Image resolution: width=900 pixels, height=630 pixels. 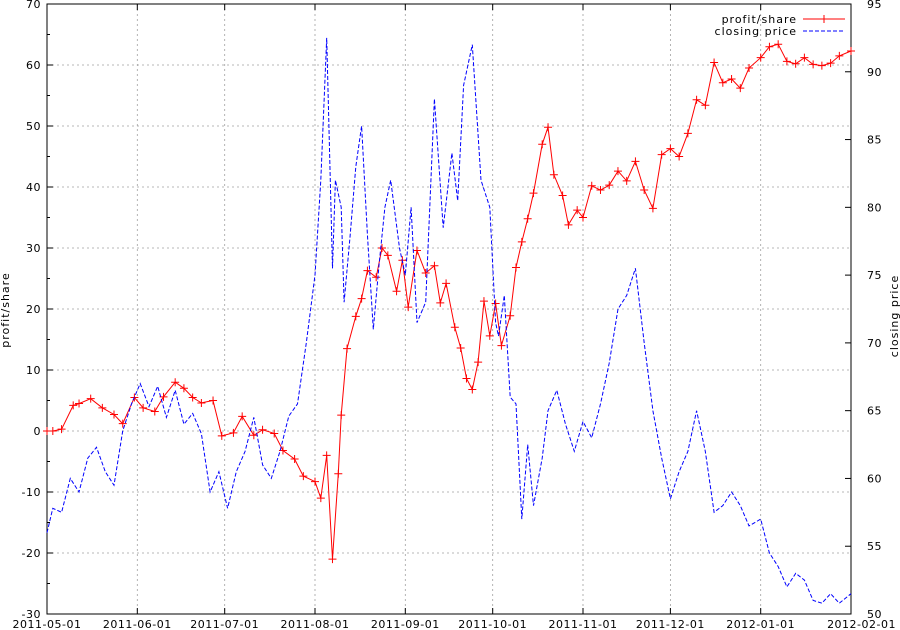 I want to click on x-tick-label: 2011-11-01, so click(x=583, y=624).